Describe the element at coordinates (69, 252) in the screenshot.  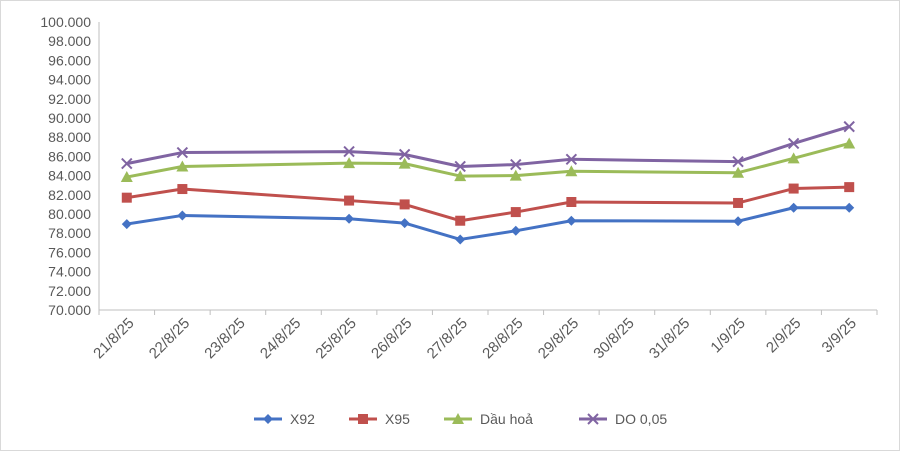
I see `y-tick-label: 76.000` at that location.